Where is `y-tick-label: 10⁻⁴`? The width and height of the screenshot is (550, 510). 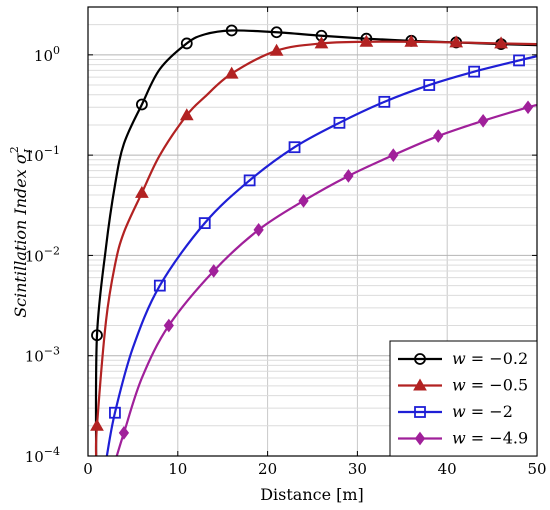
y-tick-label: 10⁻⁴ is located at coordinates (42, 455).